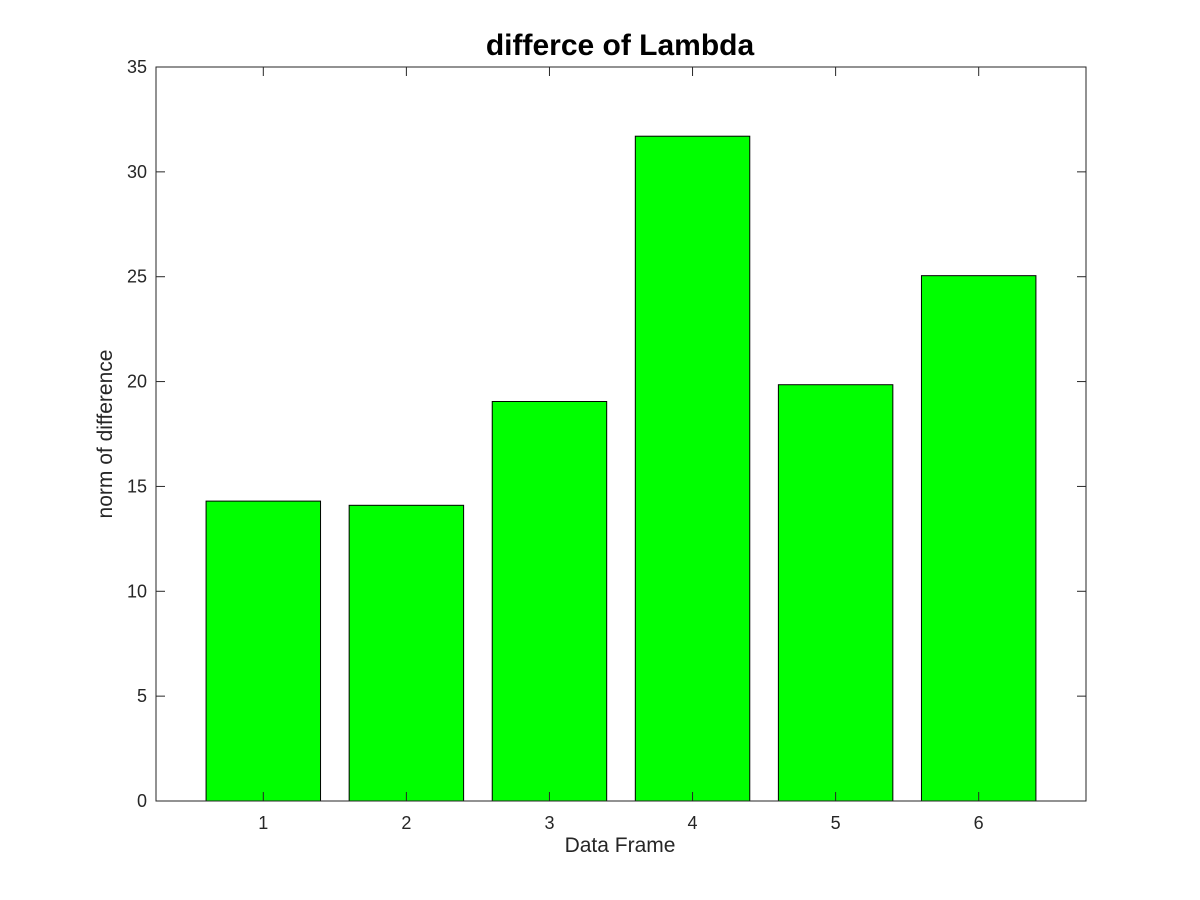 The image size is (1200, 900). What do you see at coordinates (105, 434) in the screenshot?
I see `y-axis-label: norm of difference` at bounding box center [105, 434].